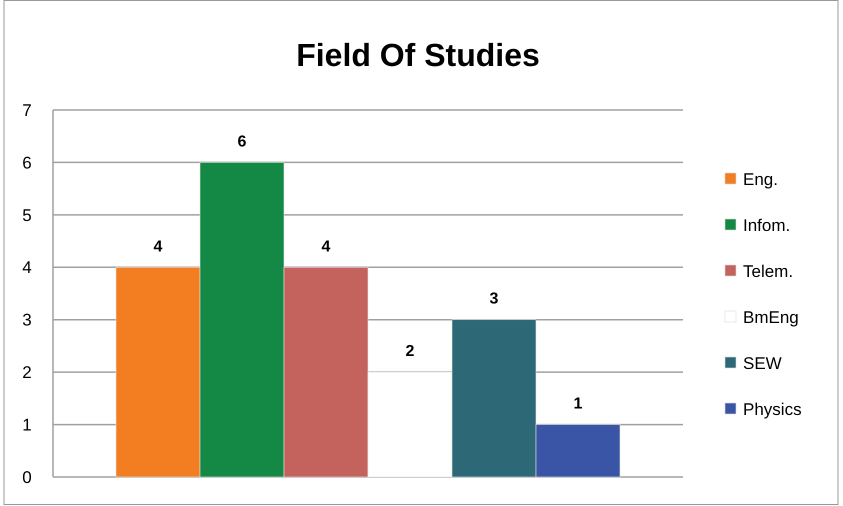 Image resolution: width=843 pixels, height=506 pixels. What do you see at coordinates (27, 372) in the screenshot?
I see `y-tick-label: 2` at bounding box center [27, 372].